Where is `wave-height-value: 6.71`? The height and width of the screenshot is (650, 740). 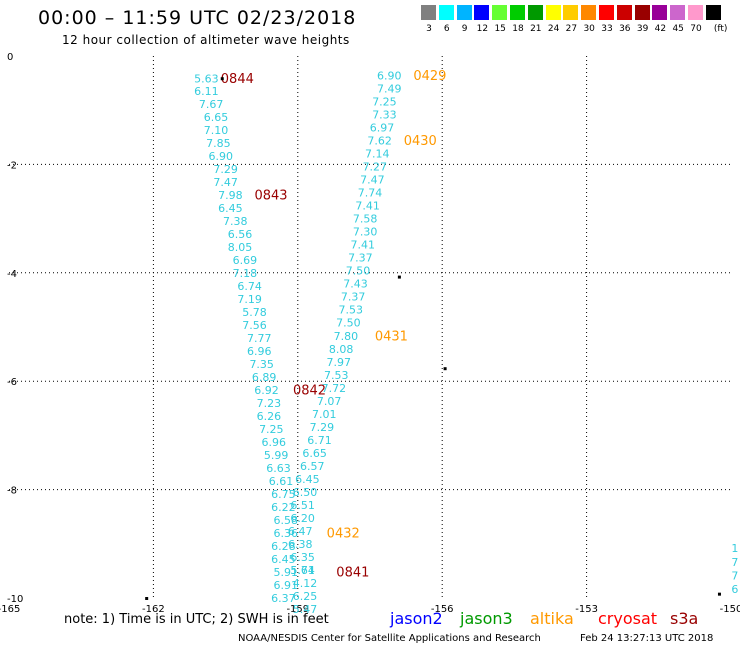
wave-height-value: 6.71 is located at coordinates (319, 440).